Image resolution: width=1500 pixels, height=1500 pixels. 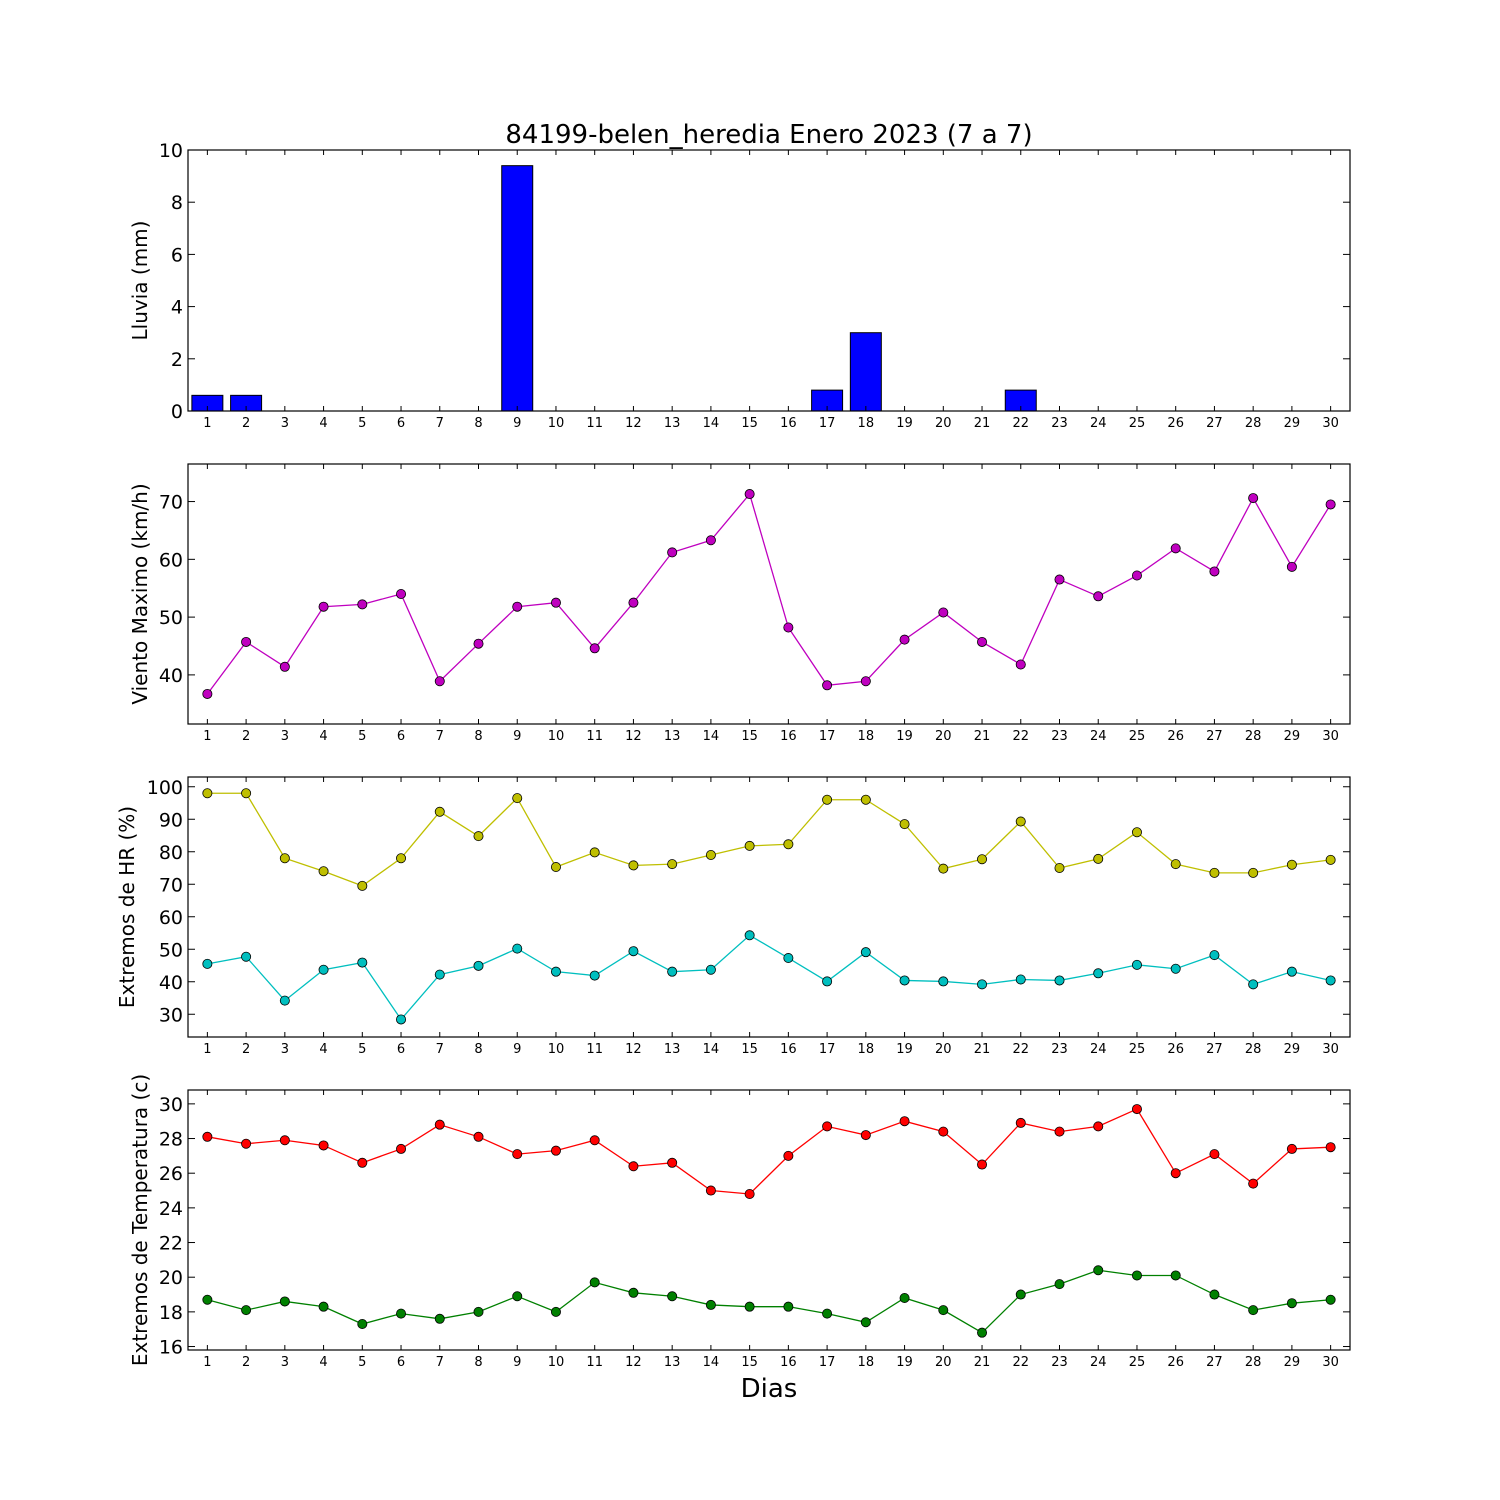 What do you see at coordinates (171, 820) in the screenshot?
I see `y-tick-label-90: 90` at bounding box center [171, 820].